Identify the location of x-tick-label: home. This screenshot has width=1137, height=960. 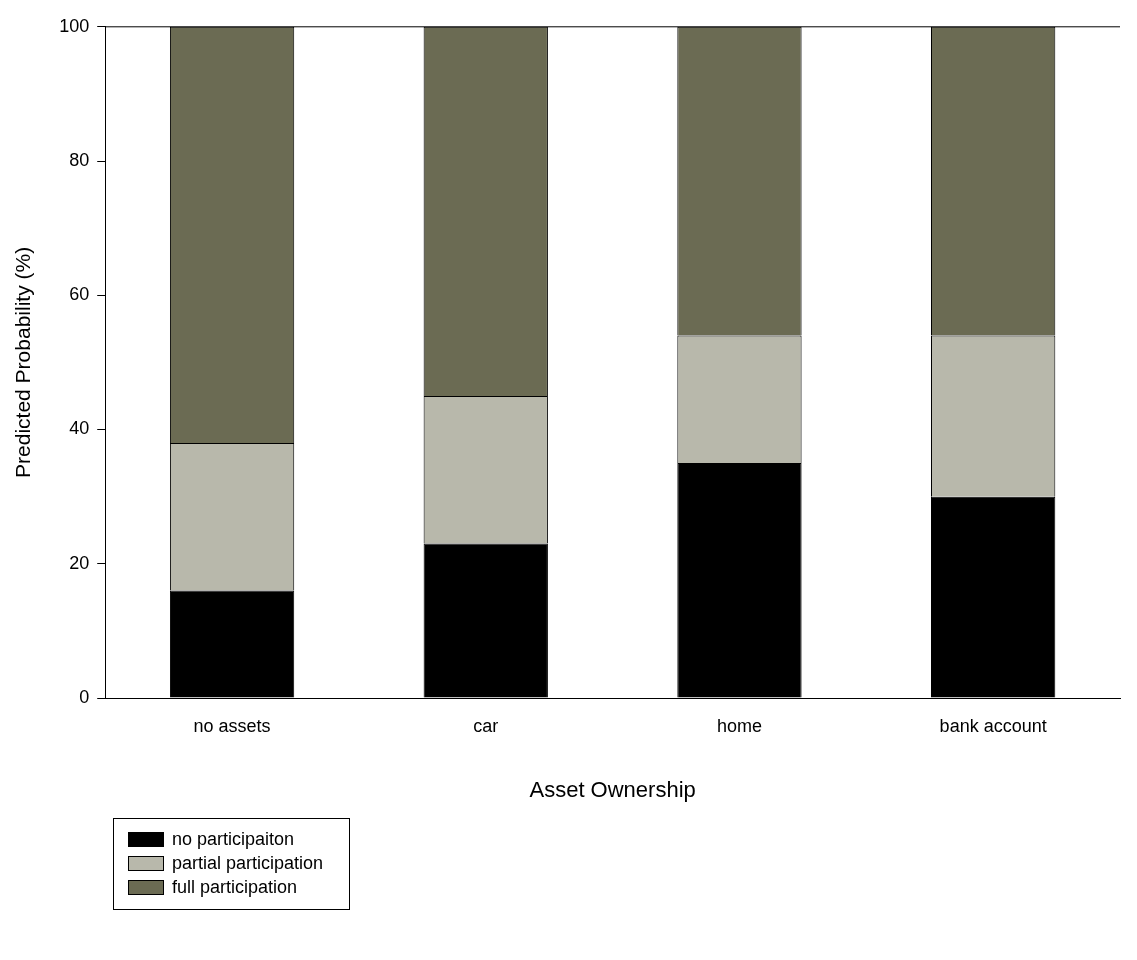
(739, 725).